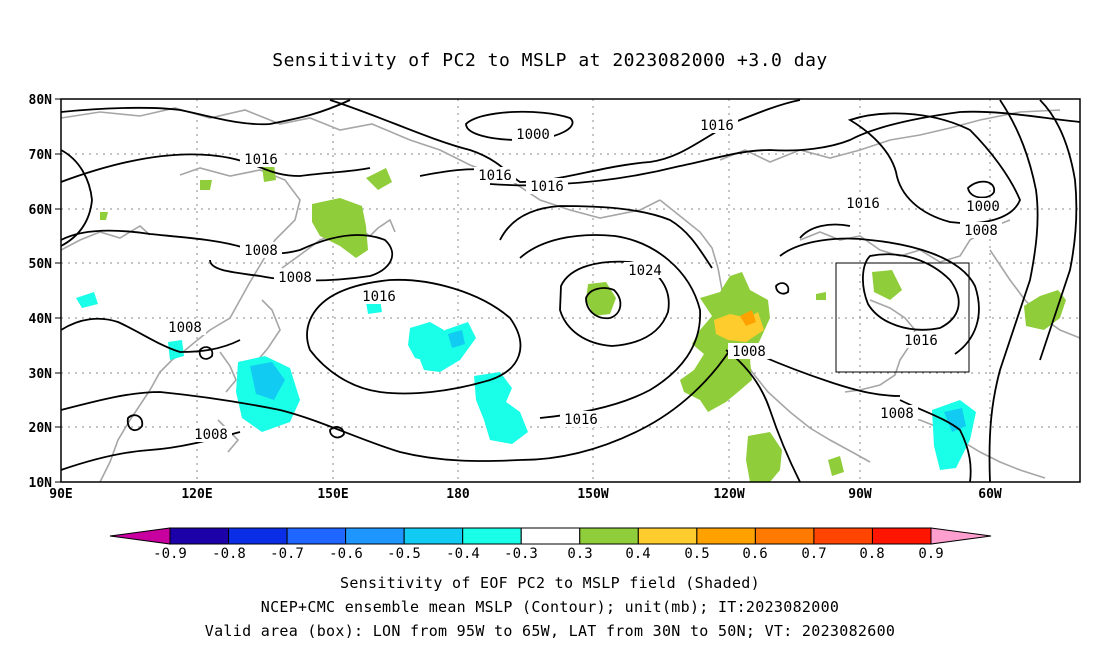 The image size is (1100, 650). What do you see at coordinates (930, 554) in the screenshot?
I see `colorbar-label: 0.9` at bounding box center [930, 554].